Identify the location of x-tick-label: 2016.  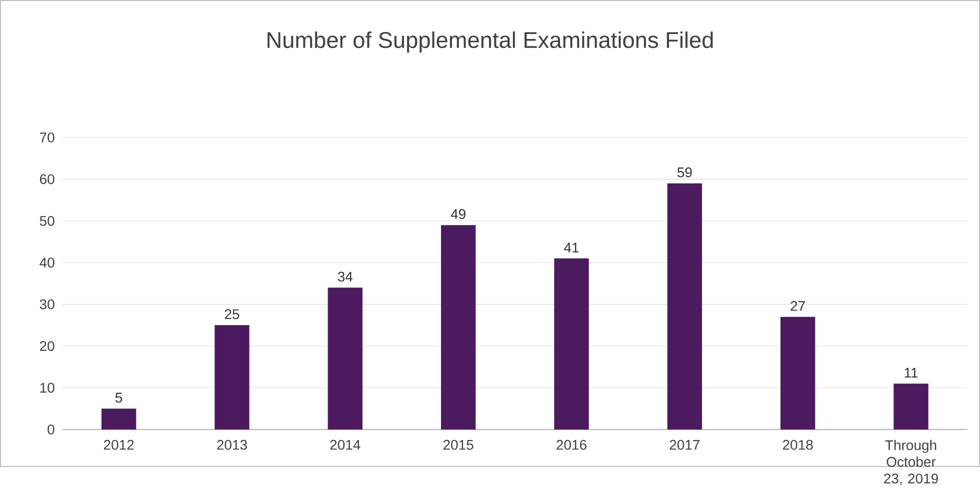
(571, 445).